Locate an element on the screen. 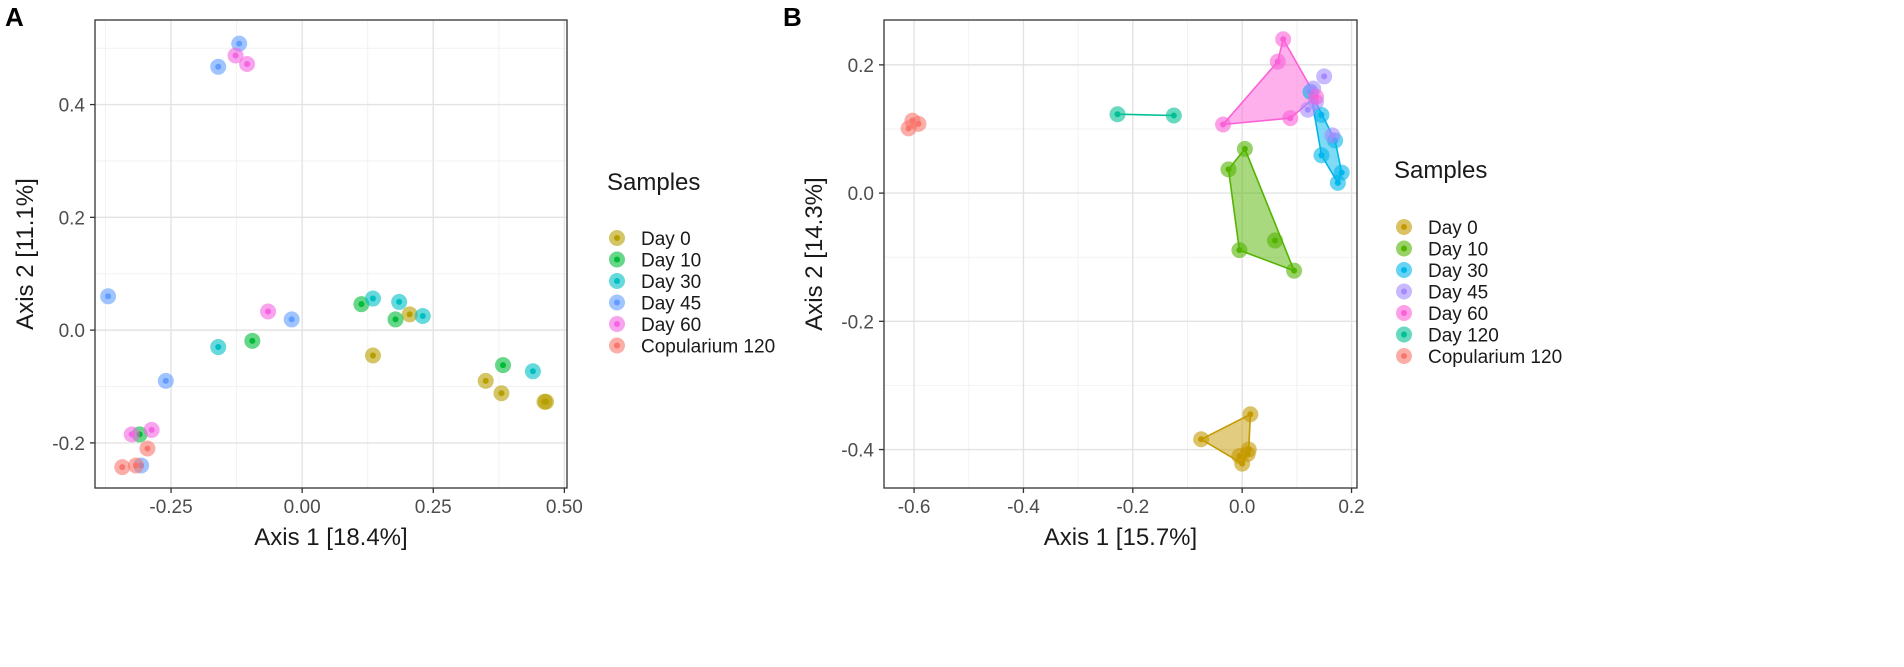 This screenshot has width=1904, height=667. x-tick-label: 0.00 is located at coordinates (302, 507).